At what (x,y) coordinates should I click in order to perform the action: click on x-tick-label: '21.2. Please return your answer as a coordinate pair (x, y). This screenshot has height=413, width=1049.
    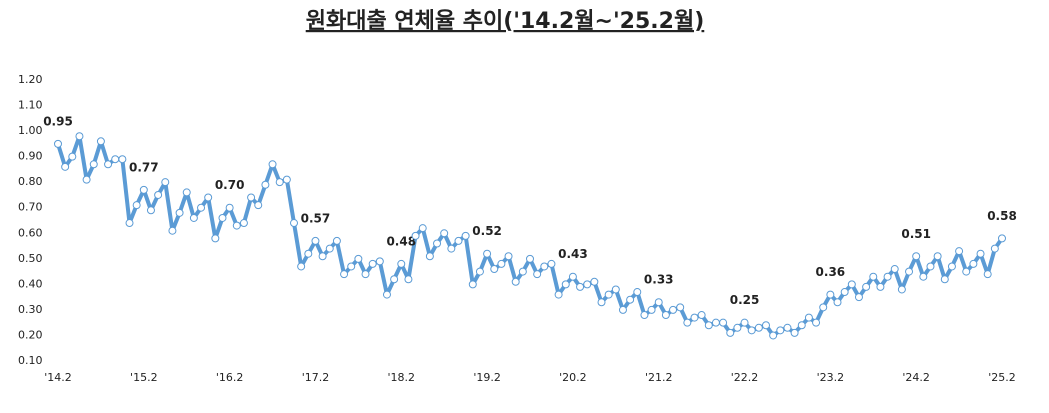
    Looking at the image, I should click on (659, 377).